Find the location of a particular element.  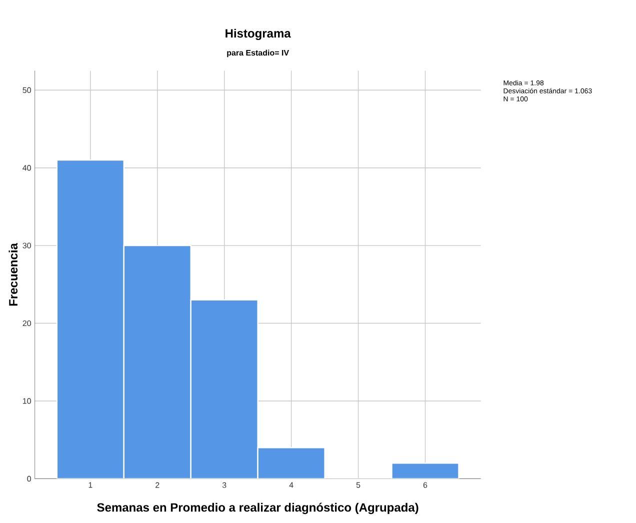

chart-title: Histograma is located at coordinates (258, 34).